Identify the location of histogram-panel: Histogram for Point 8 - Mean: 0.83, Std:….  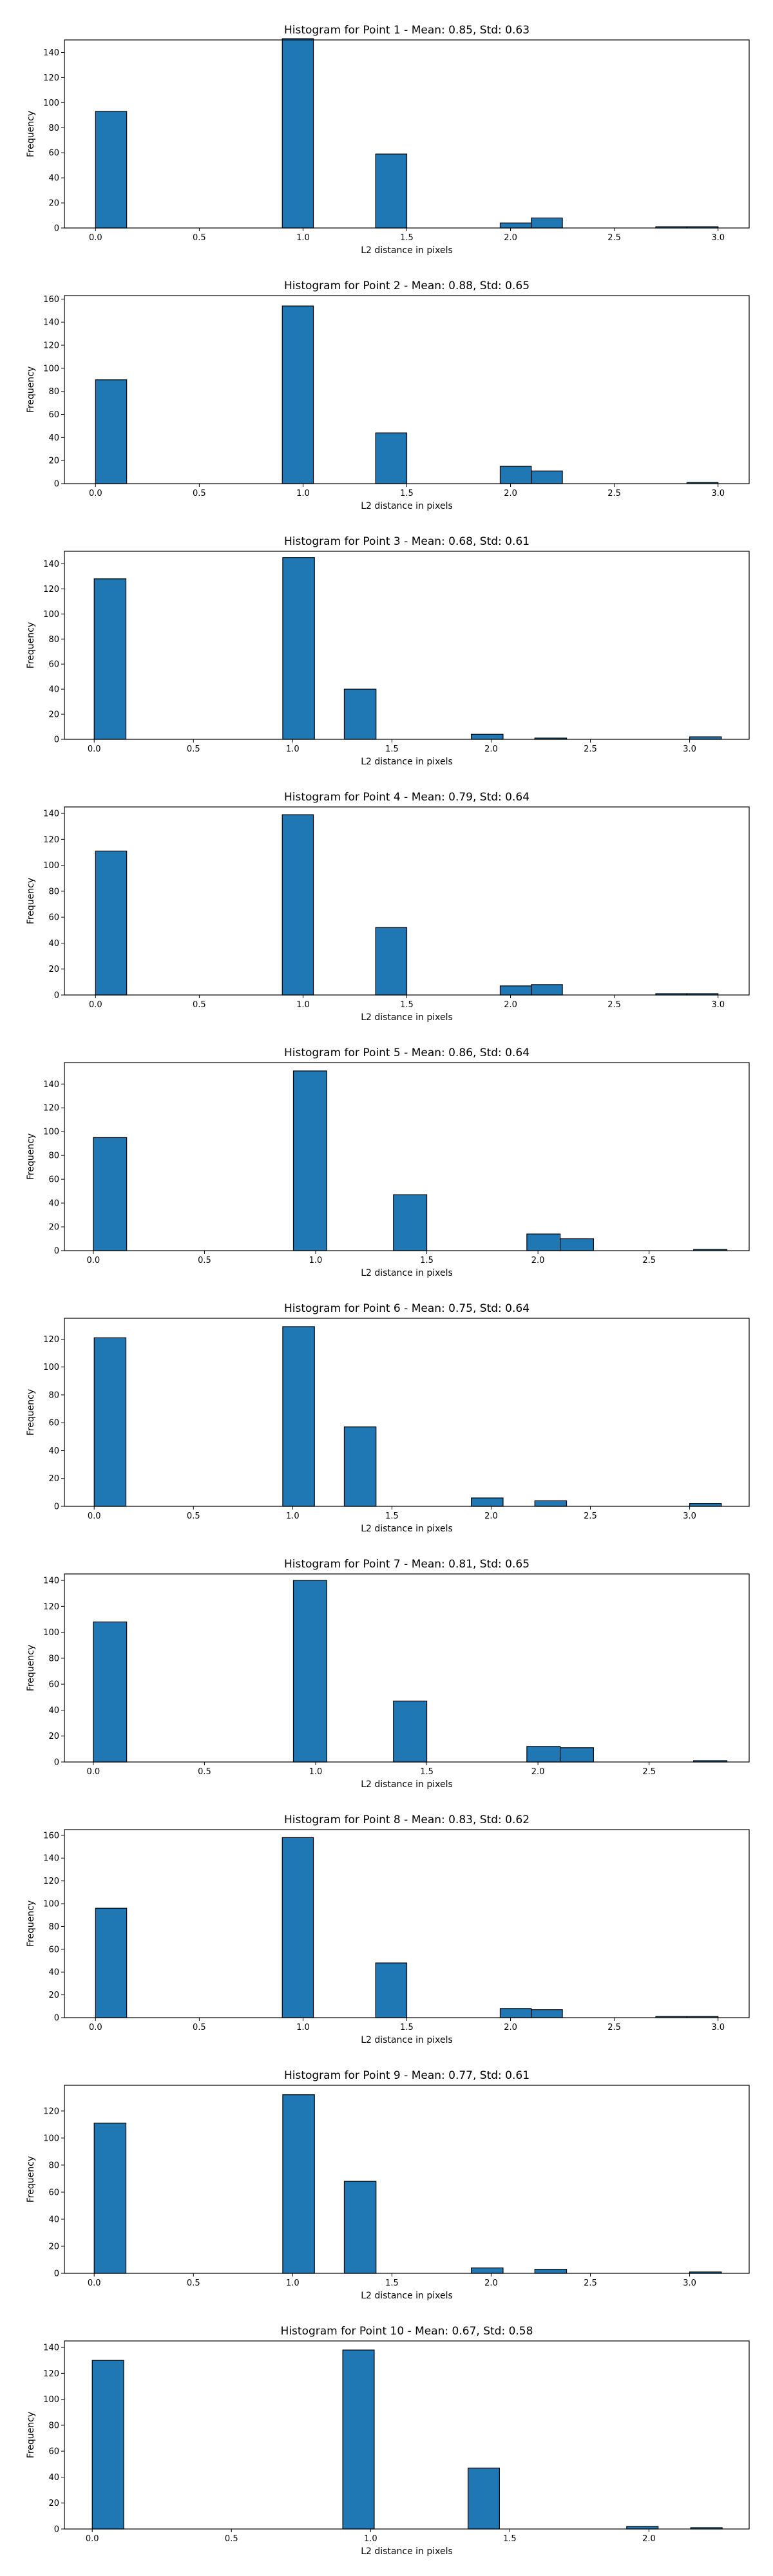
(388, 1929).